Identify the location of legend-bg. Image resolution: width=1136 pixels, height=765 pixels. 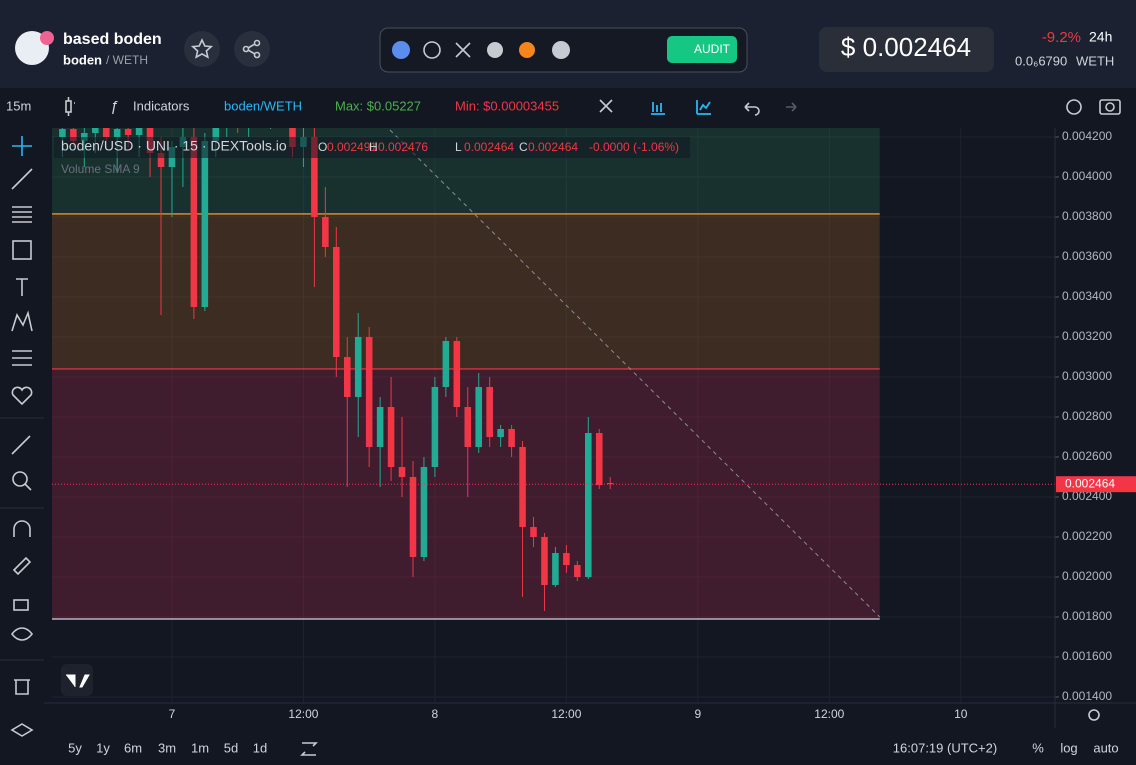
(372, 147).